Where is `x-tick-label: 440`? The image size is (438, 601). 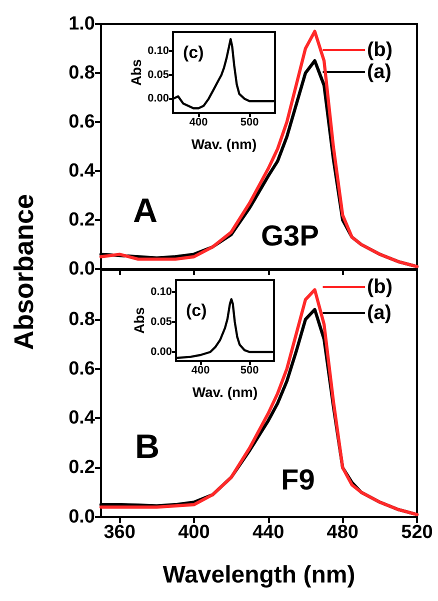 x-tick-label: 440 is located at coordinates (268, 532).